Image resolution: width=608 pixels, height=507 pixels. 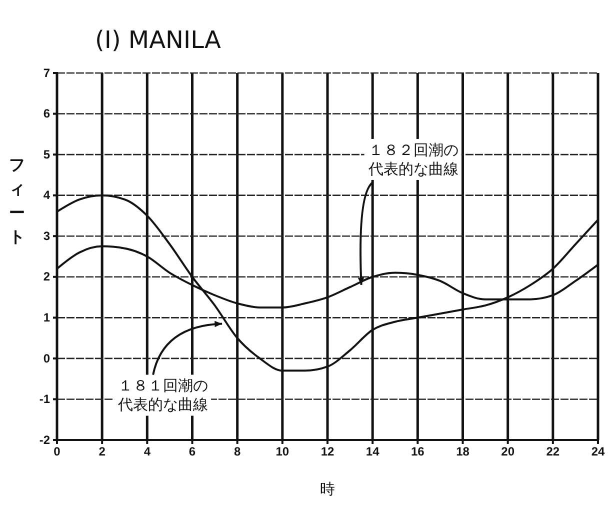 What do you see at coordinates (237, 451) in the screenshot?
I see `x-tick-label: 8` at bounding box center [237, 451].